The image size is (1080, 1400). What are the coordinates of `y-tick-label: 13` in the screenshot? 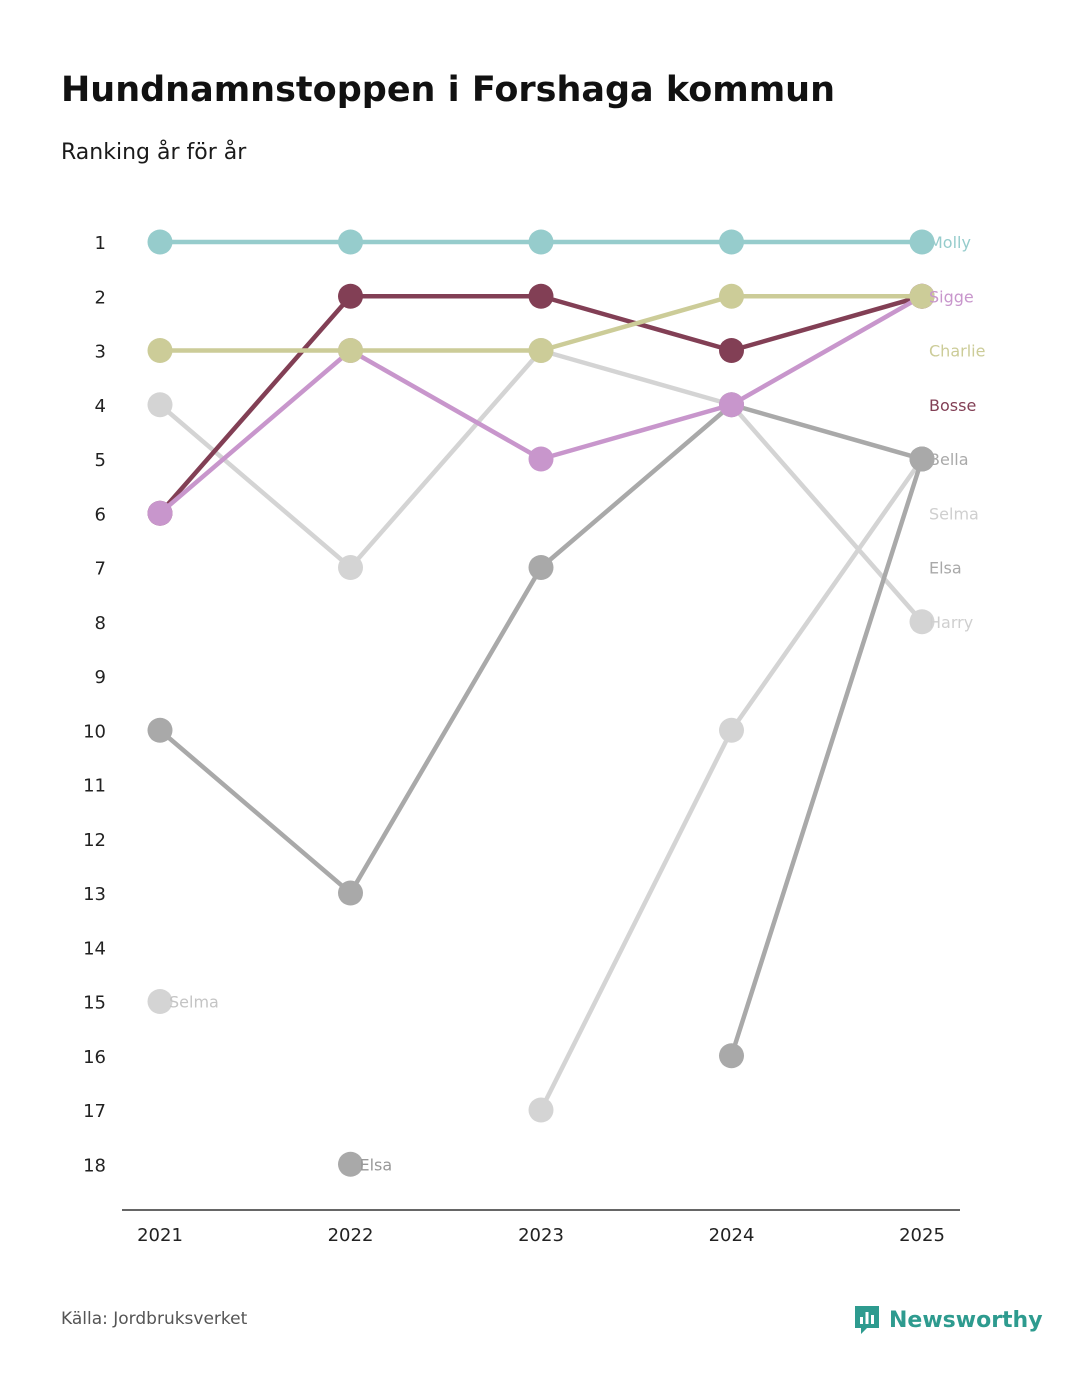 It's located at (94, 894).